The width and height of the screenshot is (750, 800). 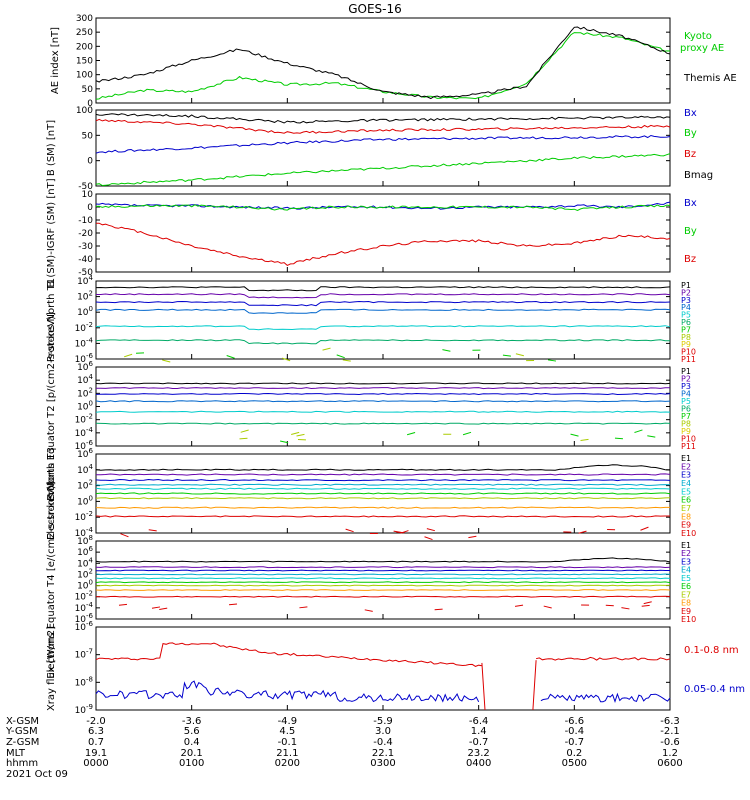 What do you see at coordinates (670, 753) in the screenshot?
I see `ephemeris-value: 1.2` at bounding box center [670, 753].